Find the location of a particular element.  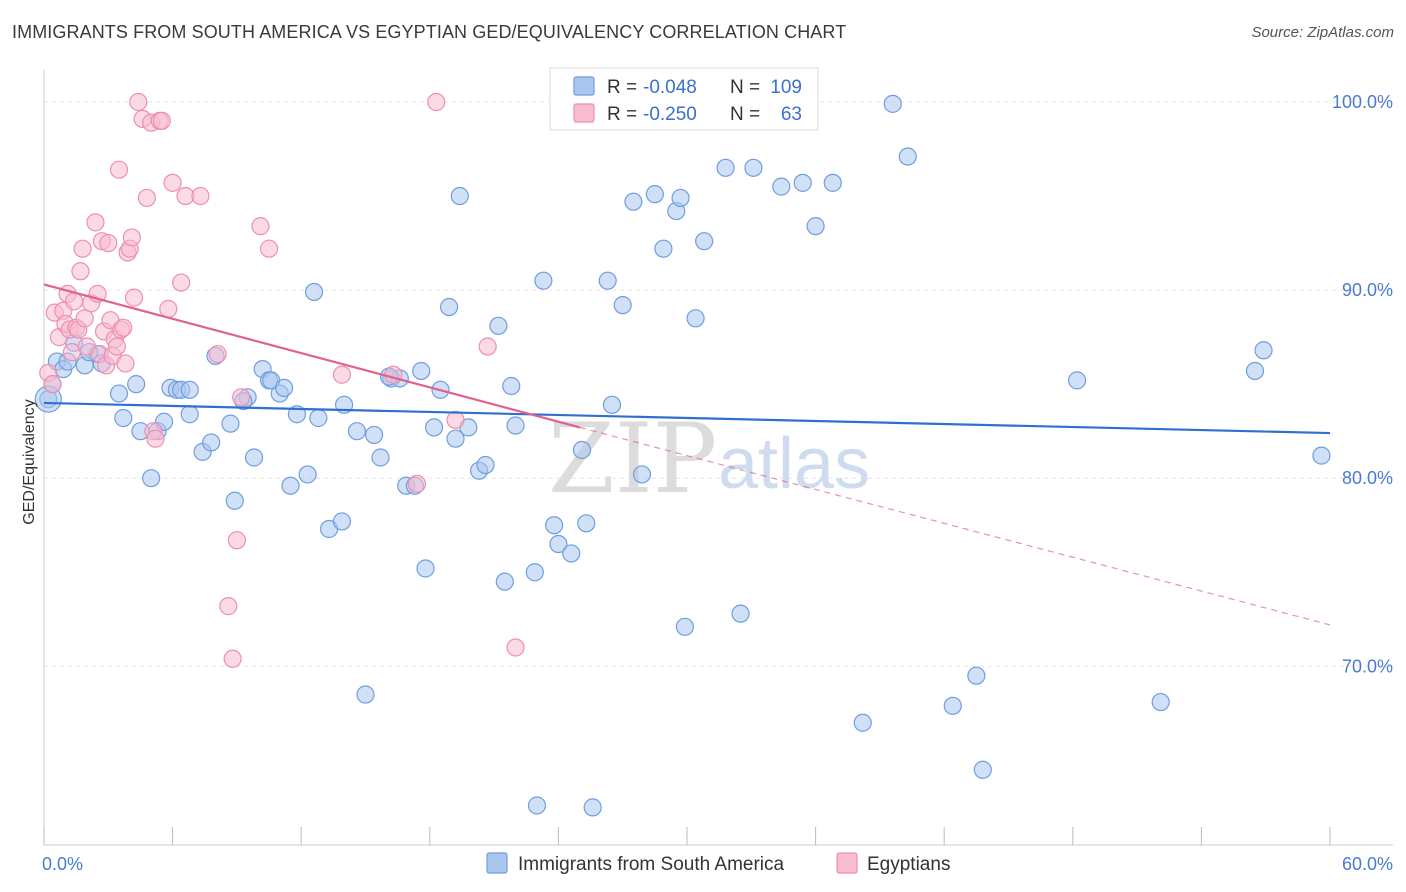

watermark-atlas: atlas is located at coordinates (794, 464).